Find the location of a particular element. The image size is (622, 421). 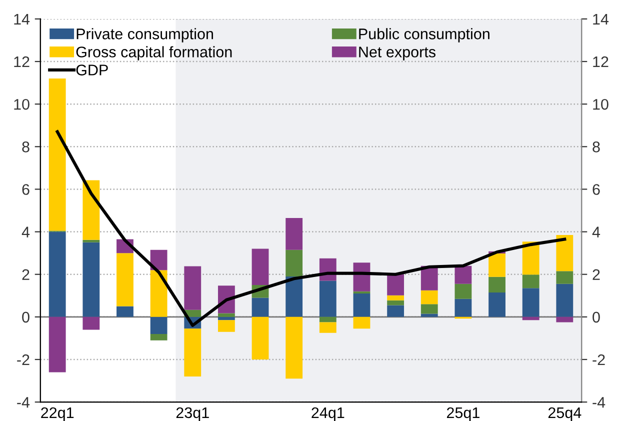

legend-label: Gross capital formation is located at coordinates (154, 53).